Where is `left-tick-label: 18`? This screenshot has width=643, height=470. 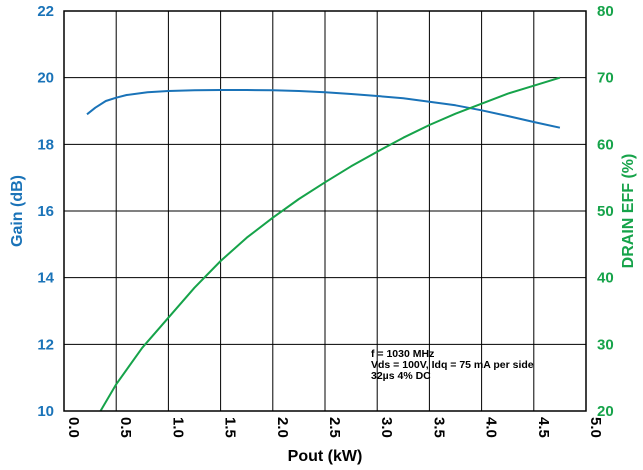
left-tick-label: 18 is located at coordinates (45, 144).